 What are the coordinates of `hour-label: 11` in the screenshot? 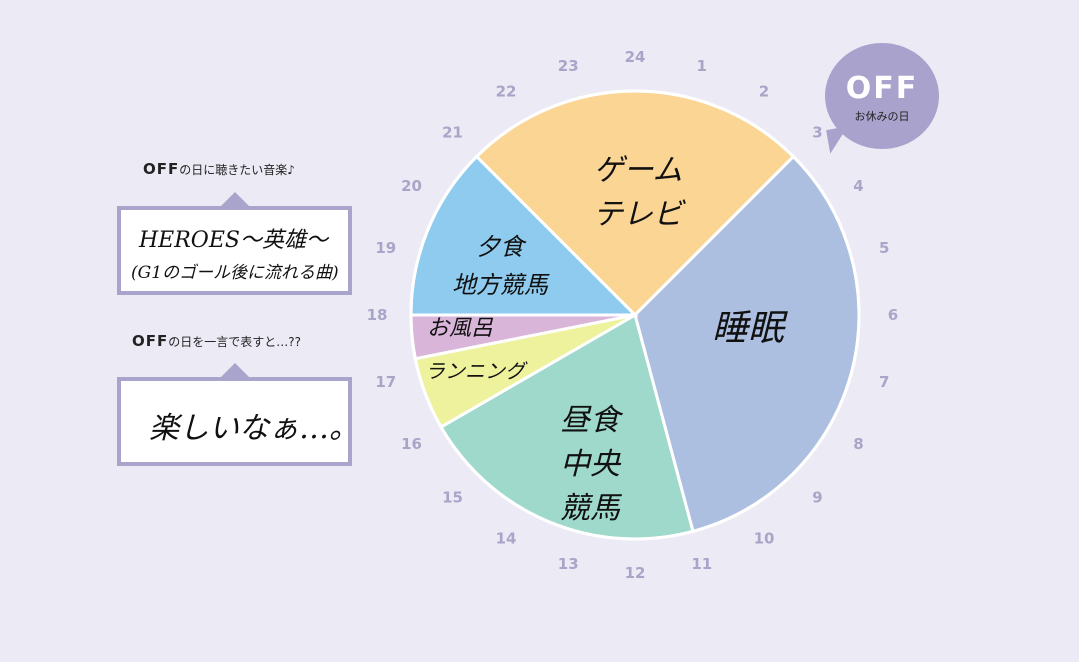 It's located at (701, 564).